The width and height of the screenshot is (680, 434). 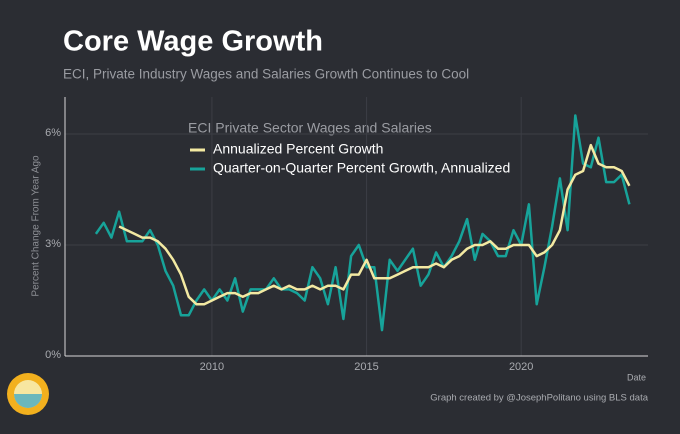 I want to click on x-axis-label: Date, so click(x=636, y=377).